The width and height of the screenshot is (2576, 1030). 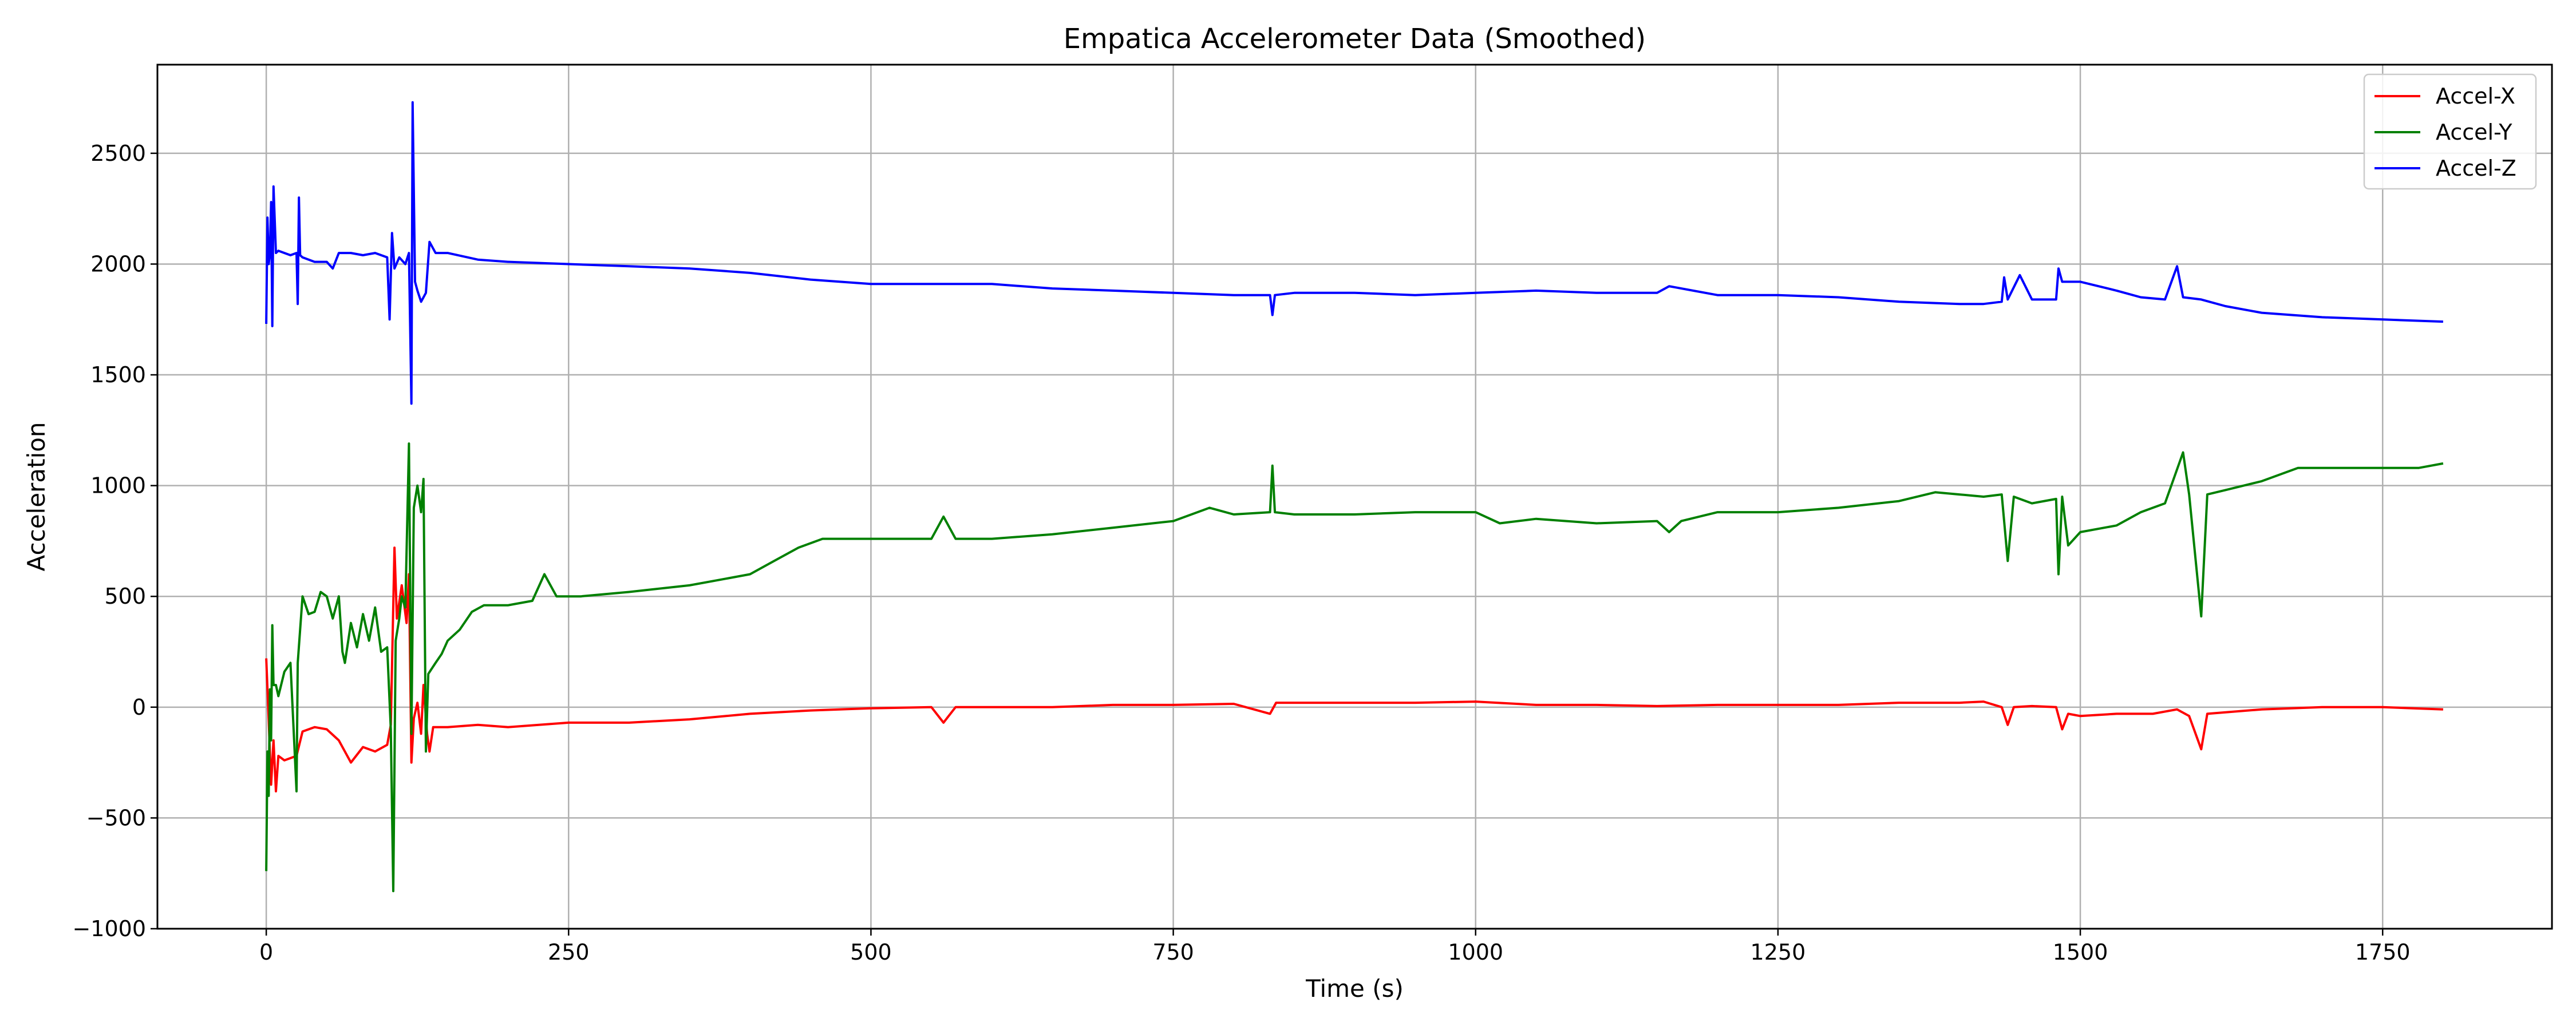 I want to click on x-tick-label: 750, so click(x=1173, y=952).